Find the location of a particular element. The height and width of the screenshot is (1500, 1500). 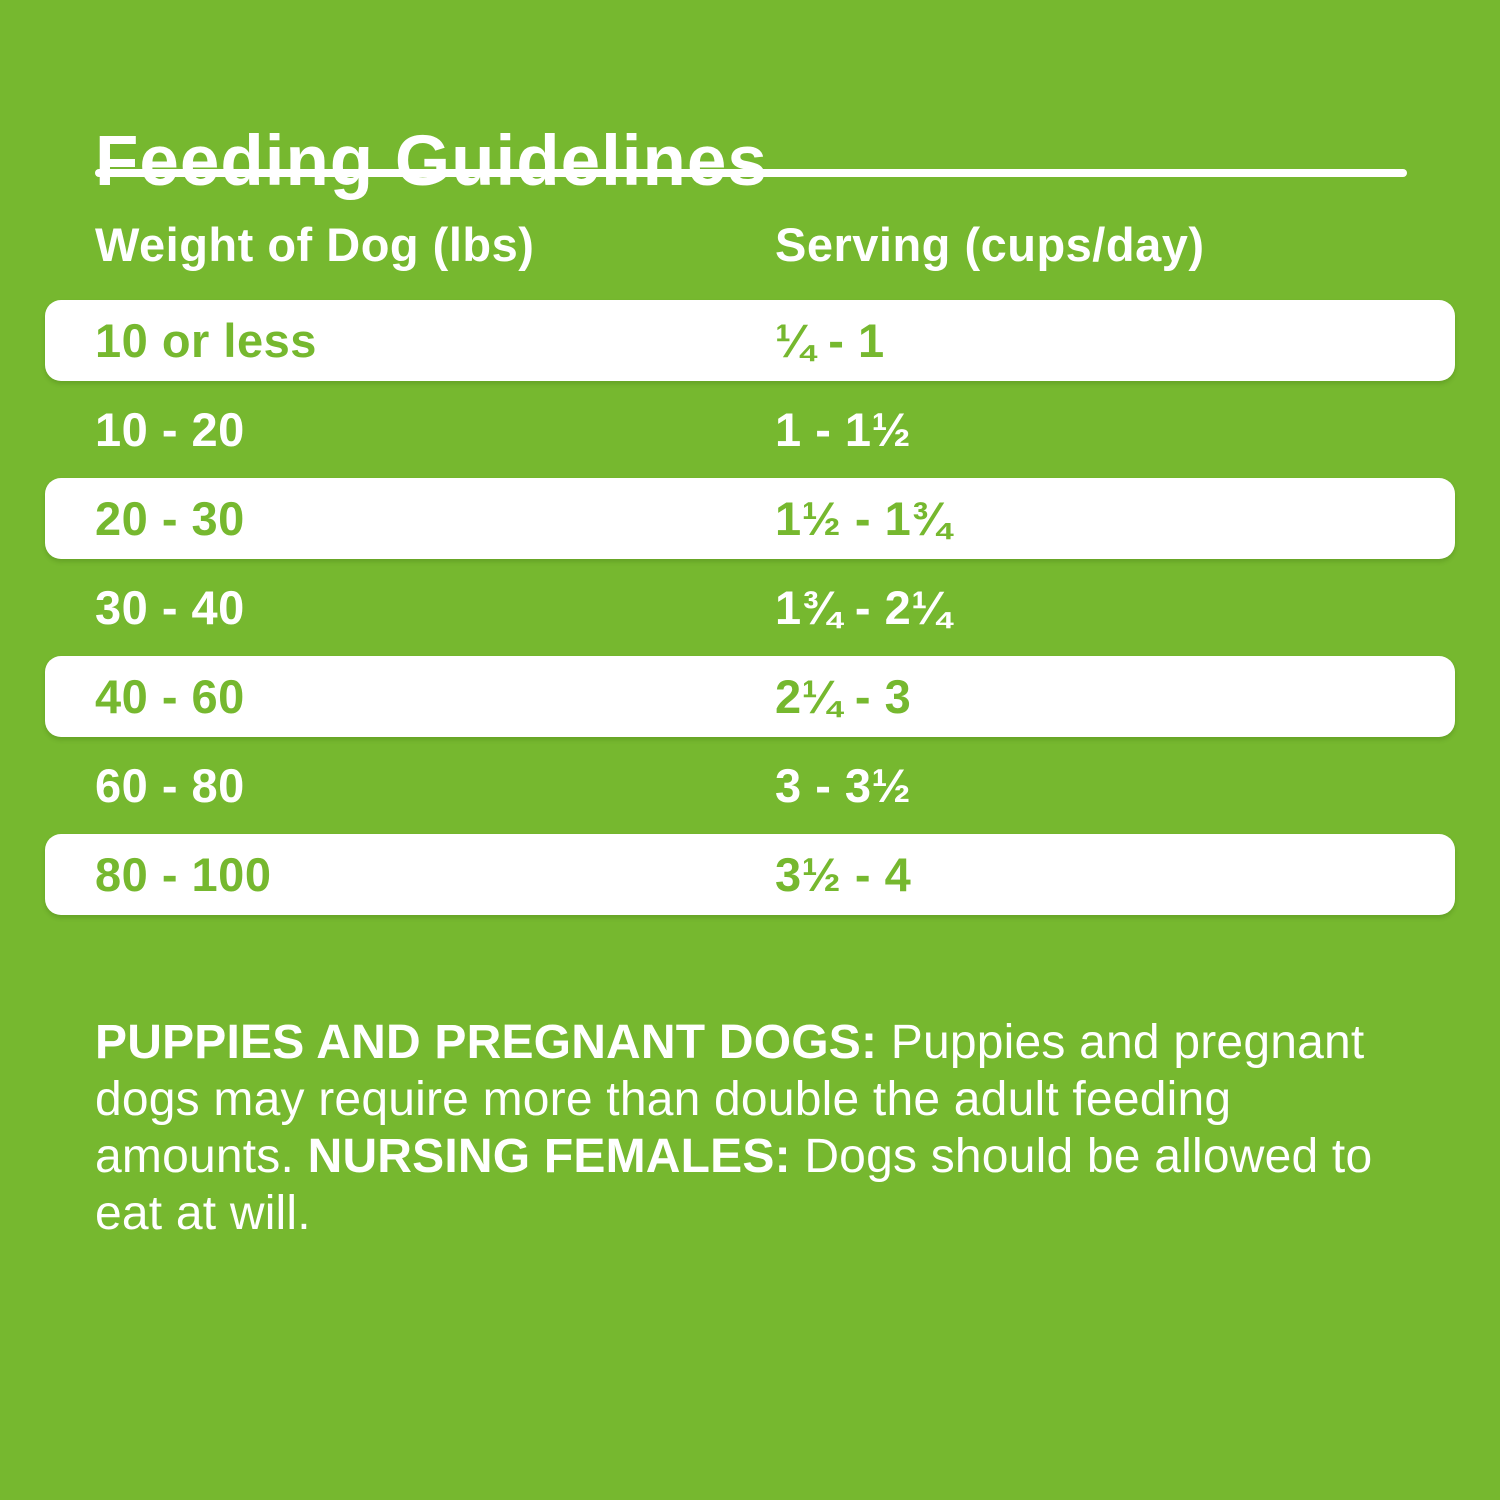

table-row: 80 - 100 3½ - 4 is located at coordinates (750, 874).